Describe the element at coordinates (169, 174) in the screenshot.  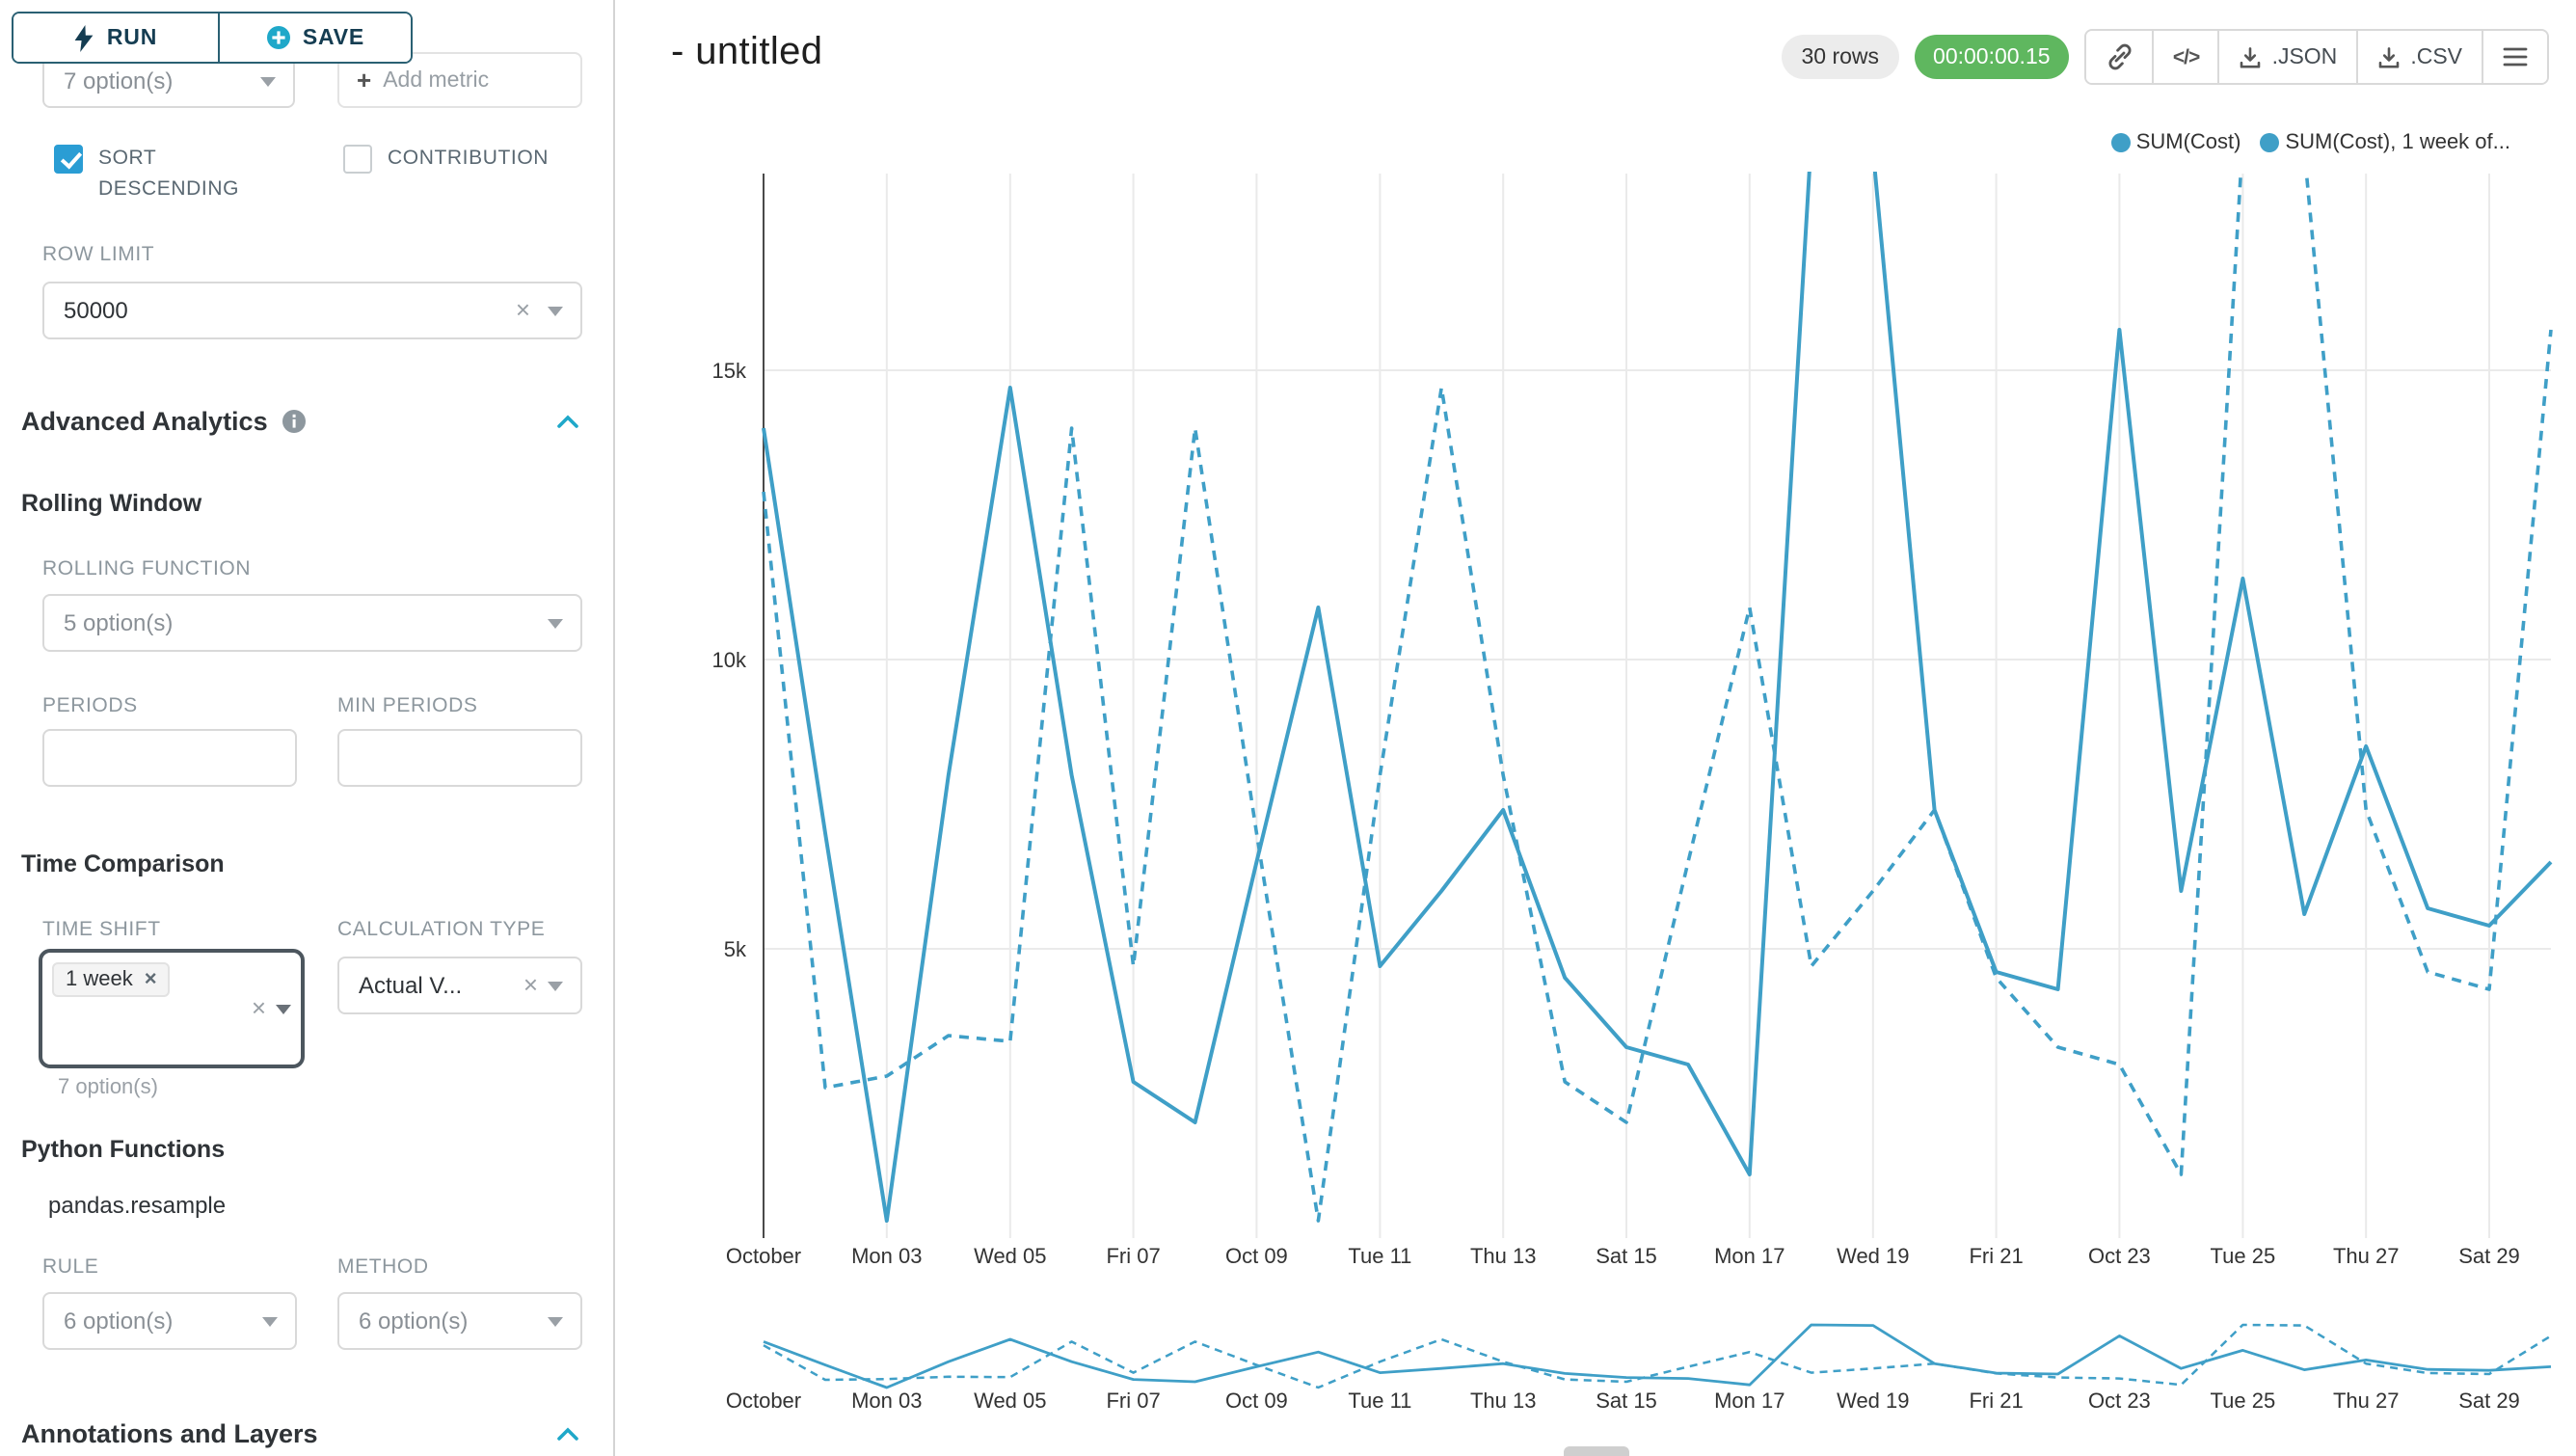
I see `sort-descending-label: SORT DESCENDING` at that location.